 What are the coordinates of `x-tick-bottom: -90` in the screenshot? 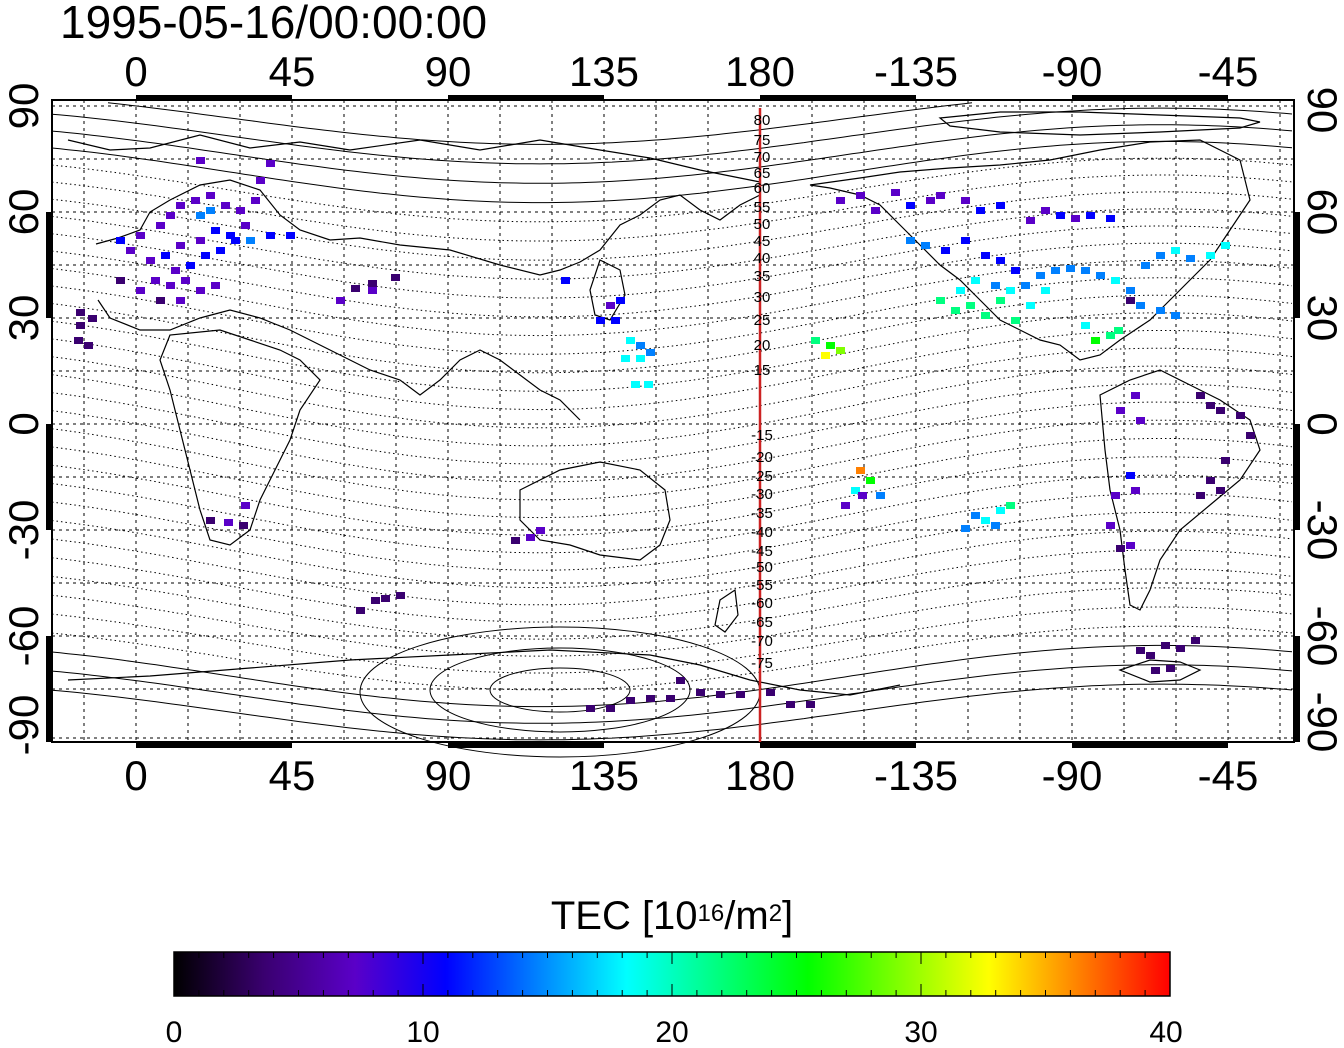 It's located at (1072, 775).